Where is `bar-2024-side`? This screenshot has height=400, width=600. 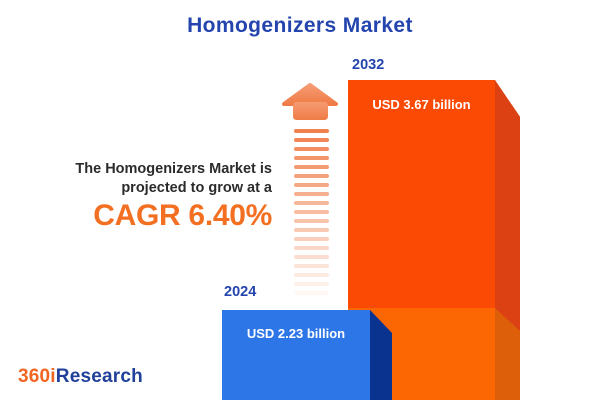 bar-2024-side is located at coordinates (381, 355).